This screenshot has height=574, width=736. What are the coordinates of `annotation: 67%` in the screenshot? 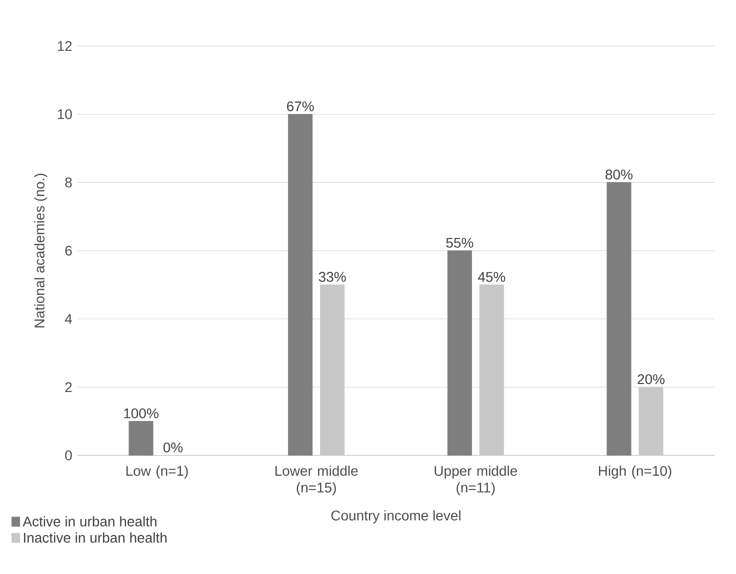 It's located at (300, 106).